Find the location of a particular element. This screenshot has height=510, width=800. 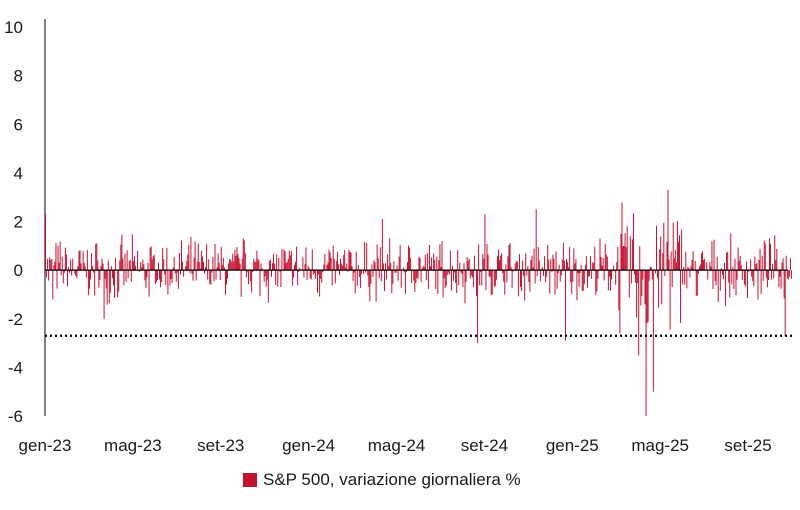

x-tick-label: gen-24 is located at coordinates (308, 445).